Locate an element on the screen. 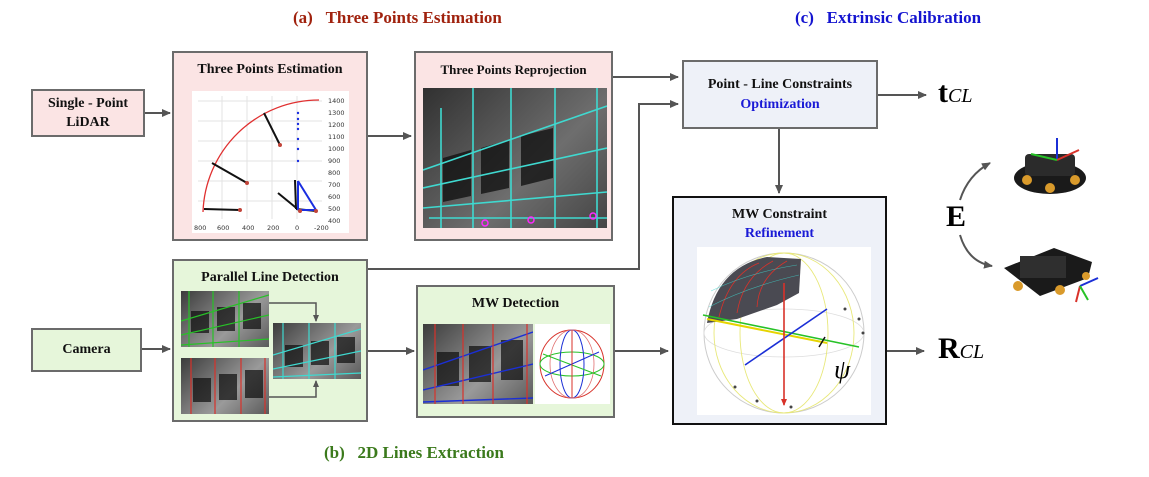 This screenshot has width=1149, height=477. parallel-line-detection-title: Parallel Line Detection is located at coordinates (270, 277).